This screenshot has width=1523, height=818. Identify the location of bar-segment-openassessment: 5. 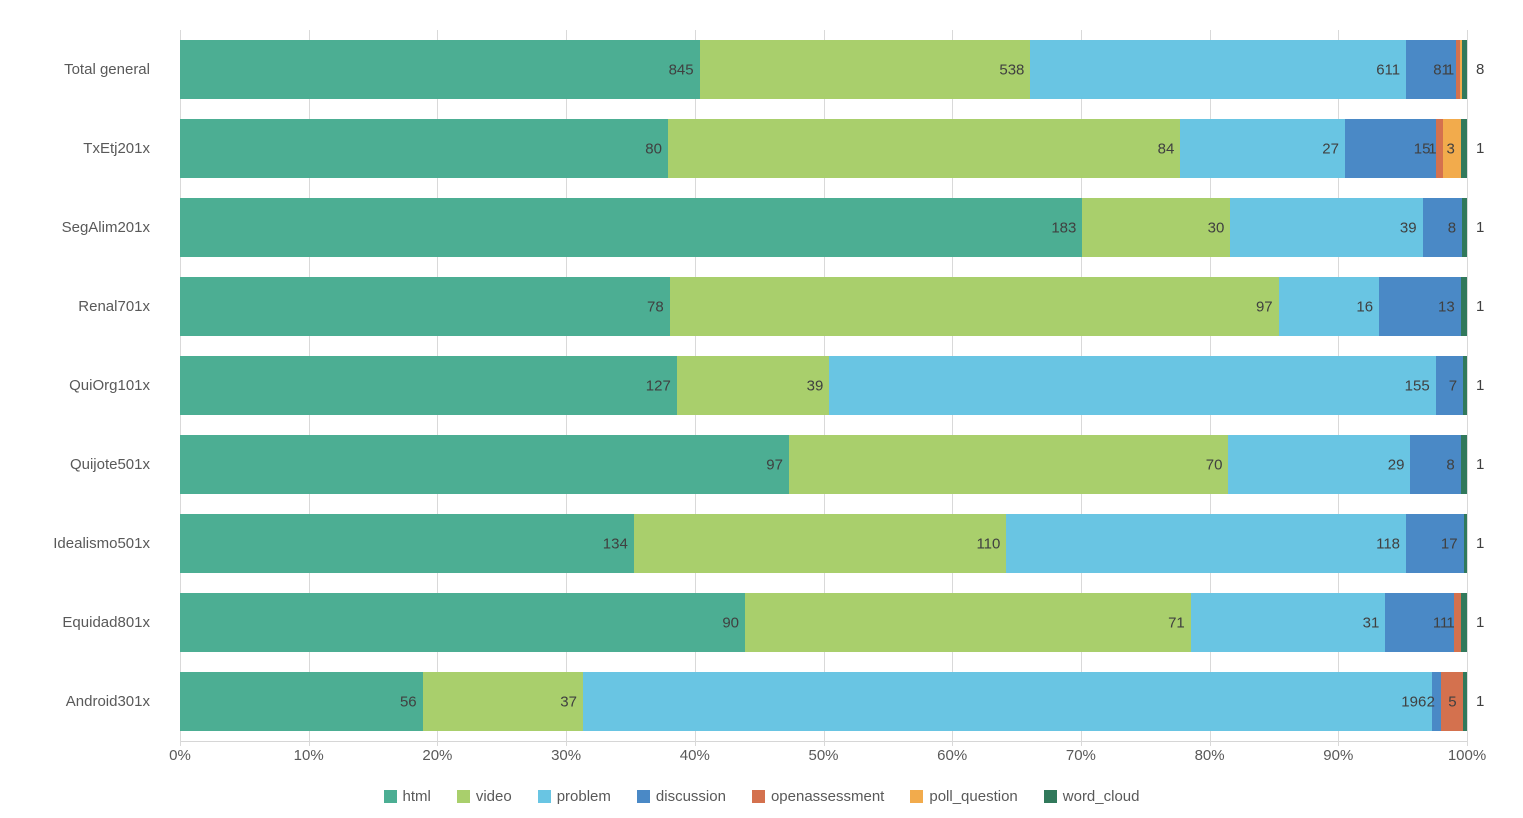
(1451, 701).